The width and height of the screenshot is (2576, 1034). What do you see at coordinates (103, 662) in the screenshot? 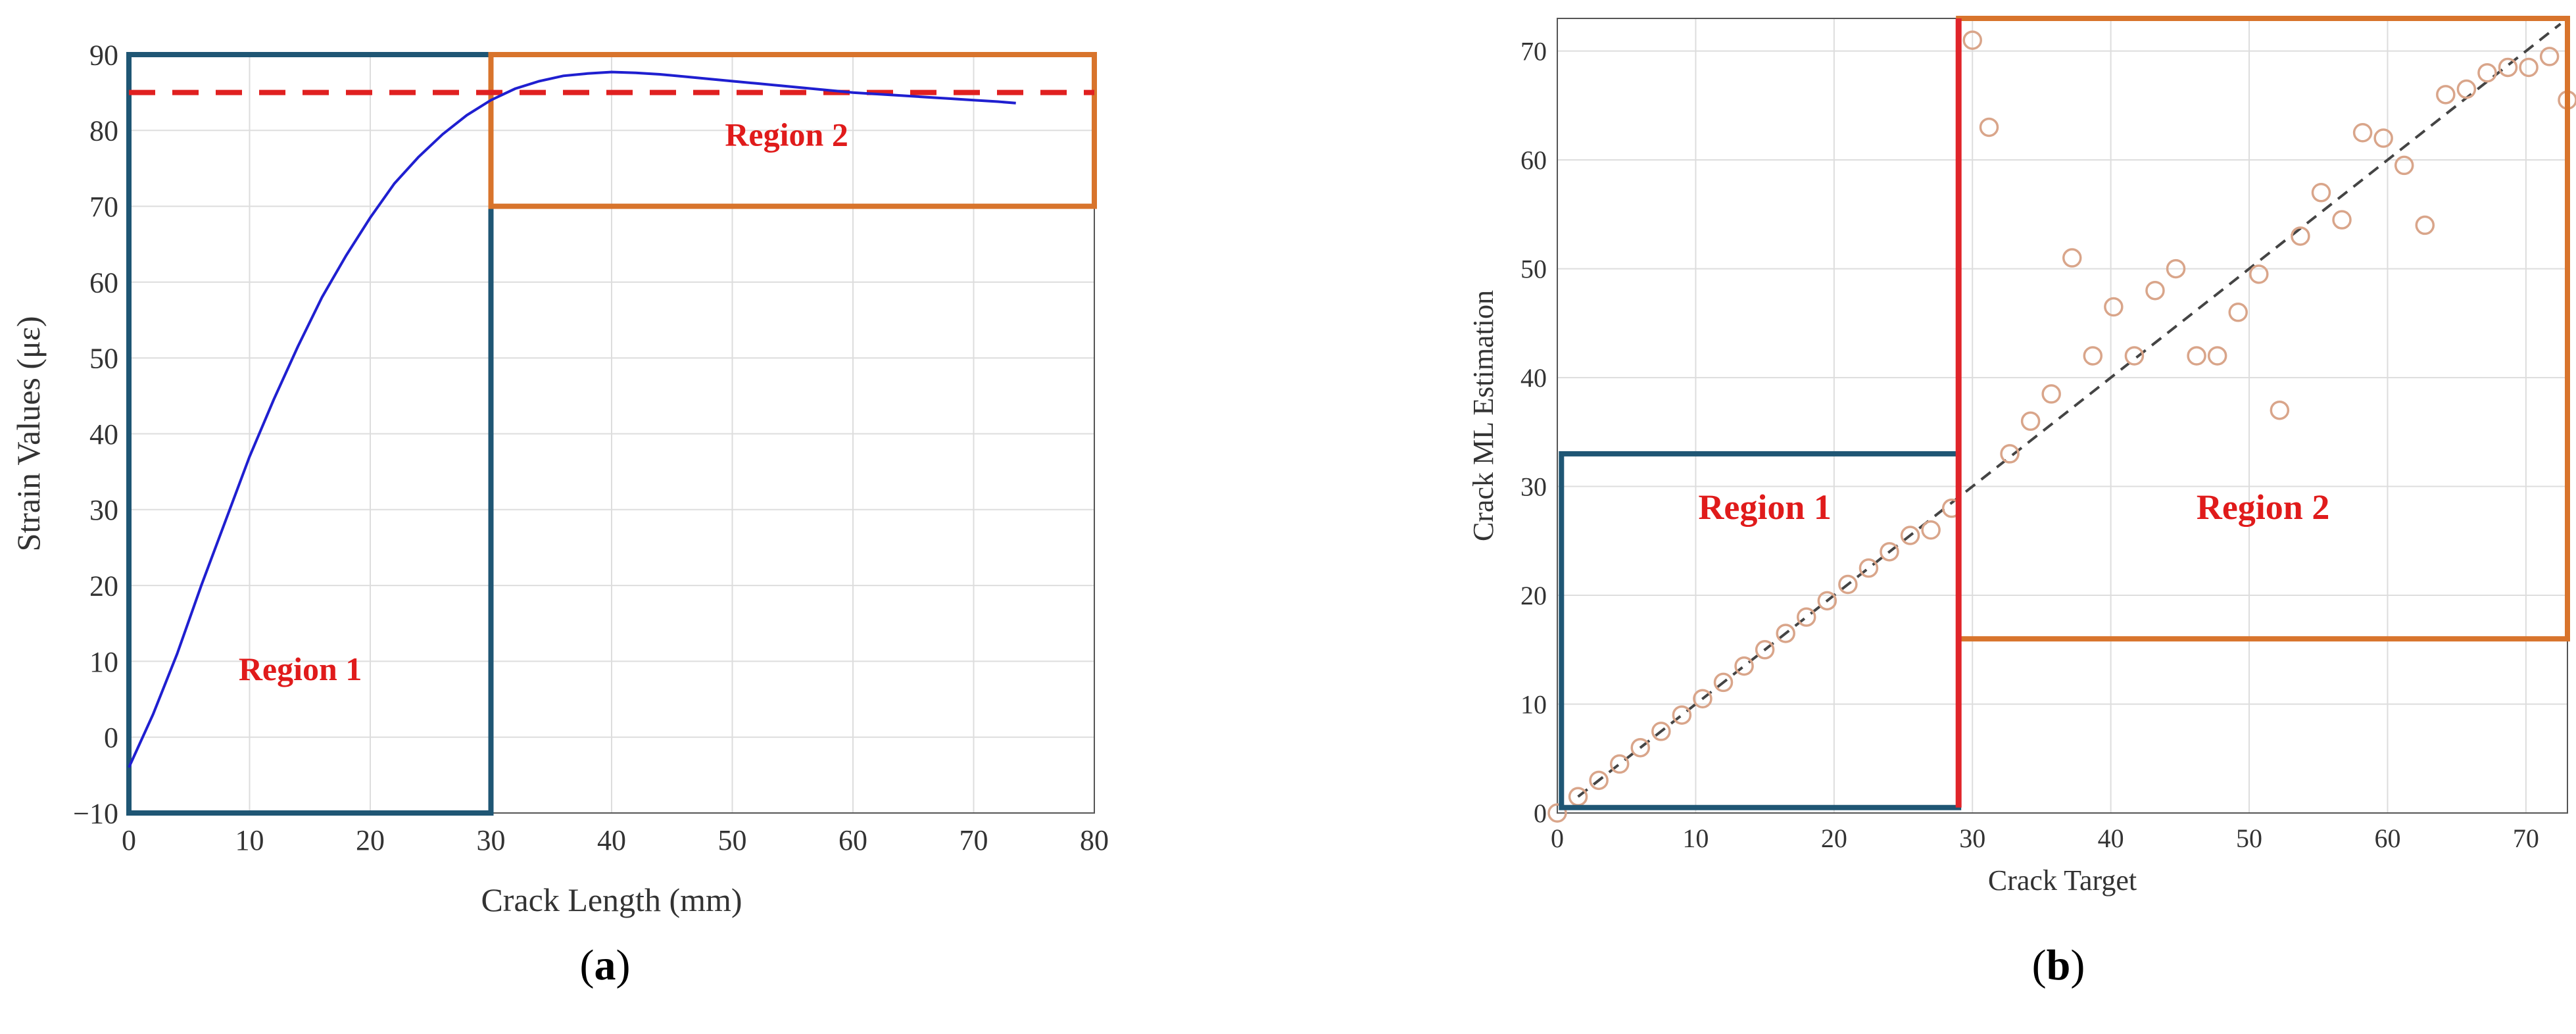
I see `a-y-tick-label: 10` at bounding box center [103, 662].